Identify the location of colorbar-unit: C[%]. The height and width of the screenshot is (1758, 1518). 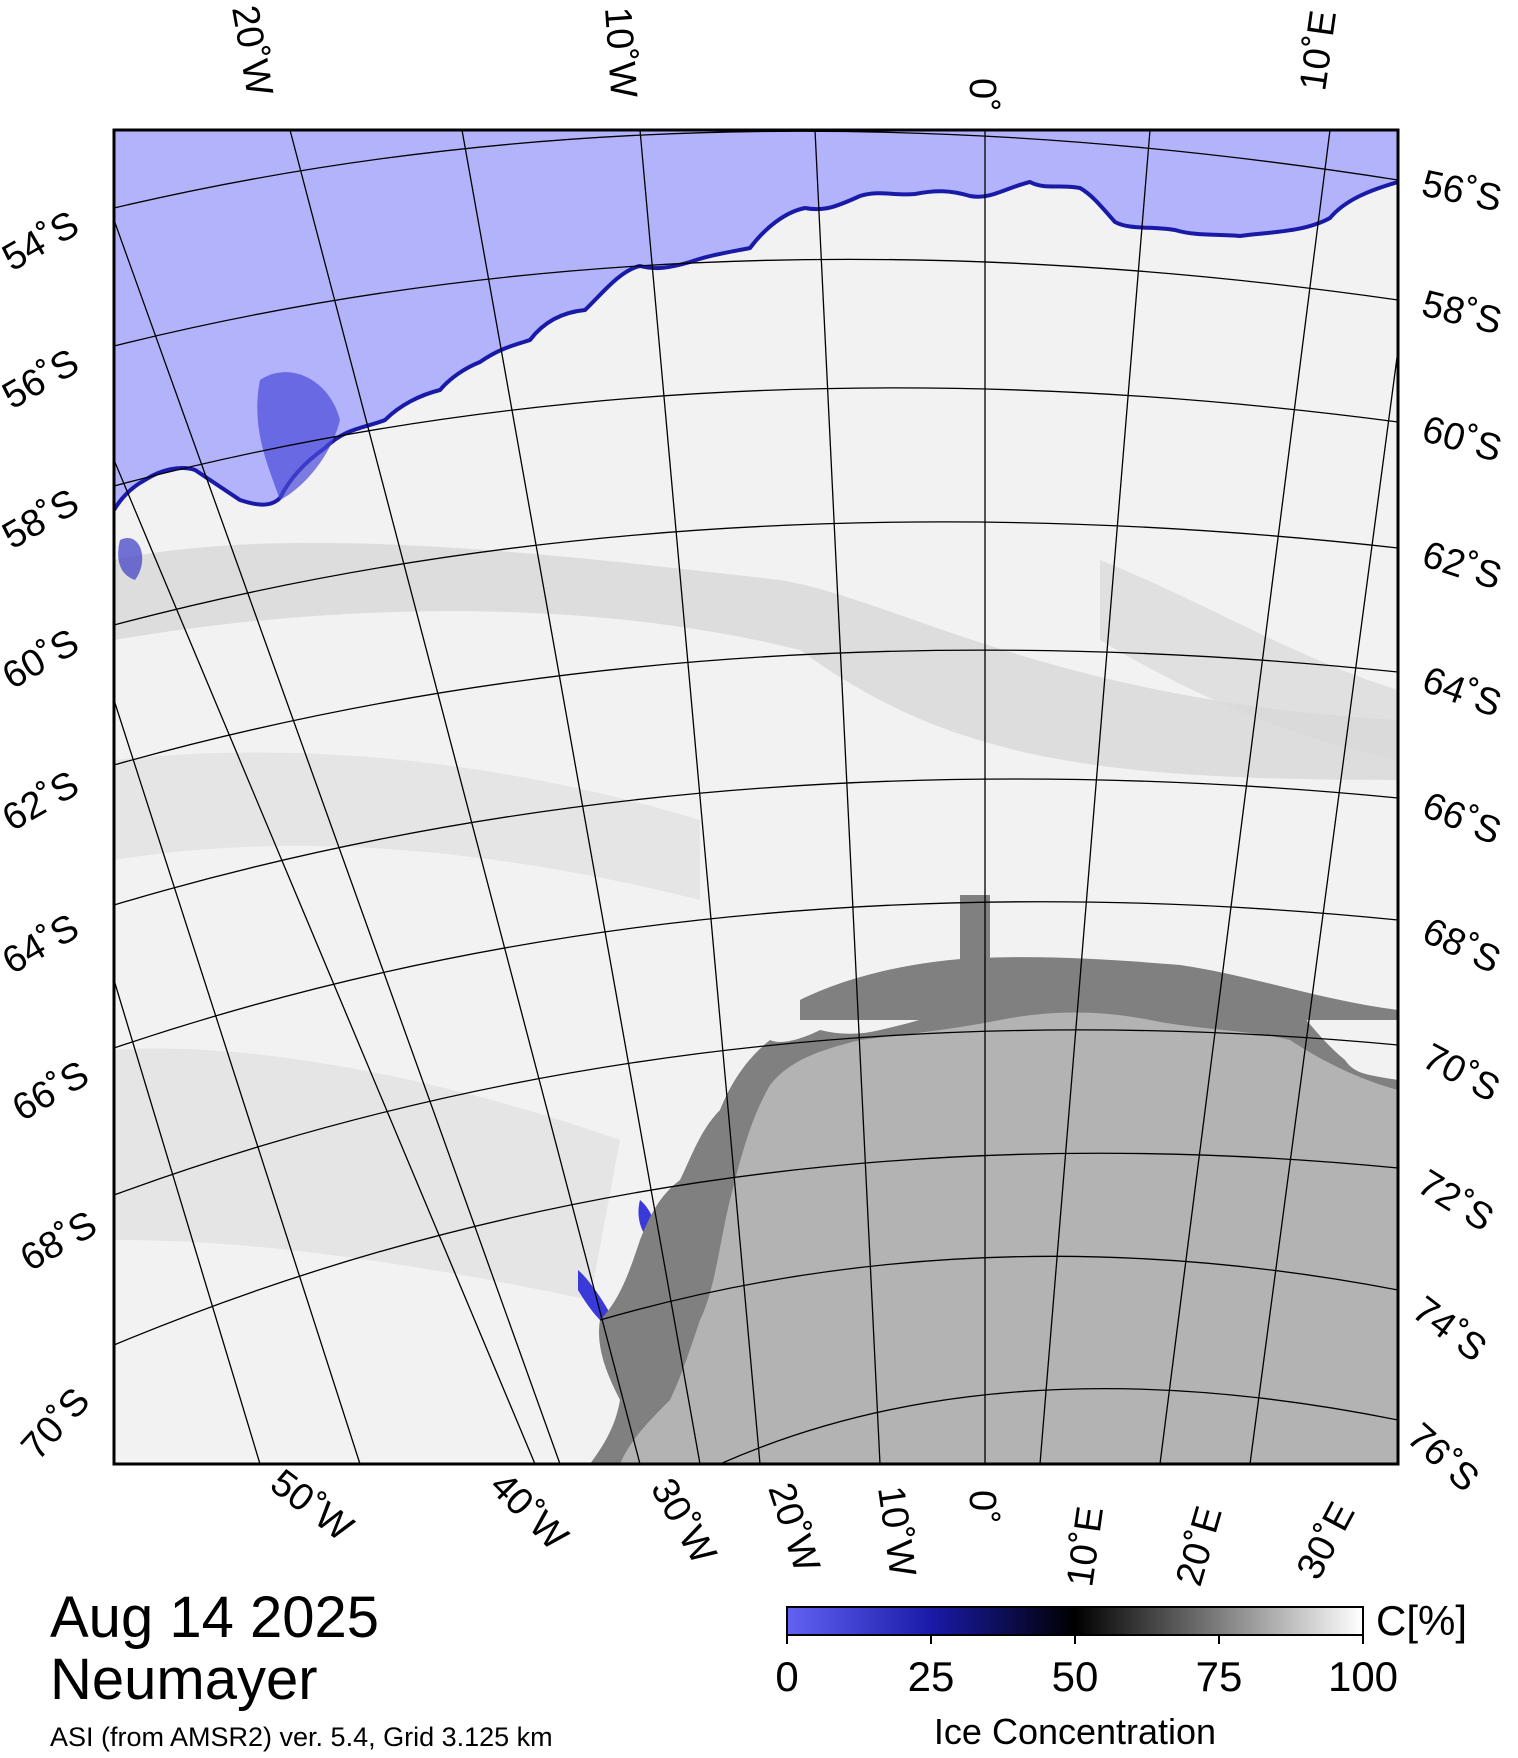
(1422, 1620).